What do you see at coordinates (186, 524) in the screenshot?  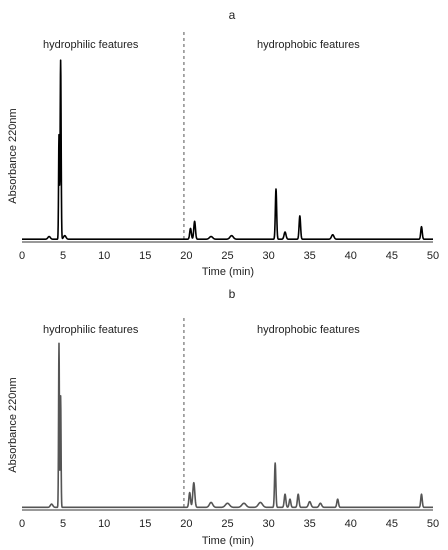 I see `panel-b-x-tick-label: 20` at bounding box center [186, 524].